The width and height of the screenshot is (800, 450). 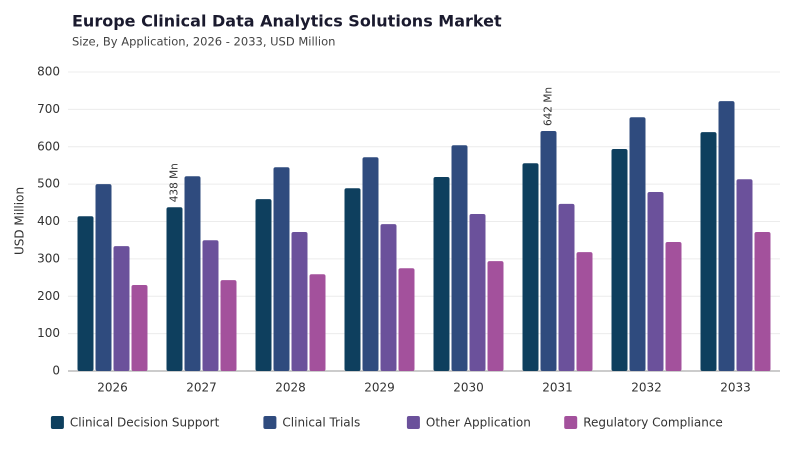 What do you see at coordinates (48, 184) in the screenshot?
I see `y-tick-label: 500` at bounding box center [48, 184].